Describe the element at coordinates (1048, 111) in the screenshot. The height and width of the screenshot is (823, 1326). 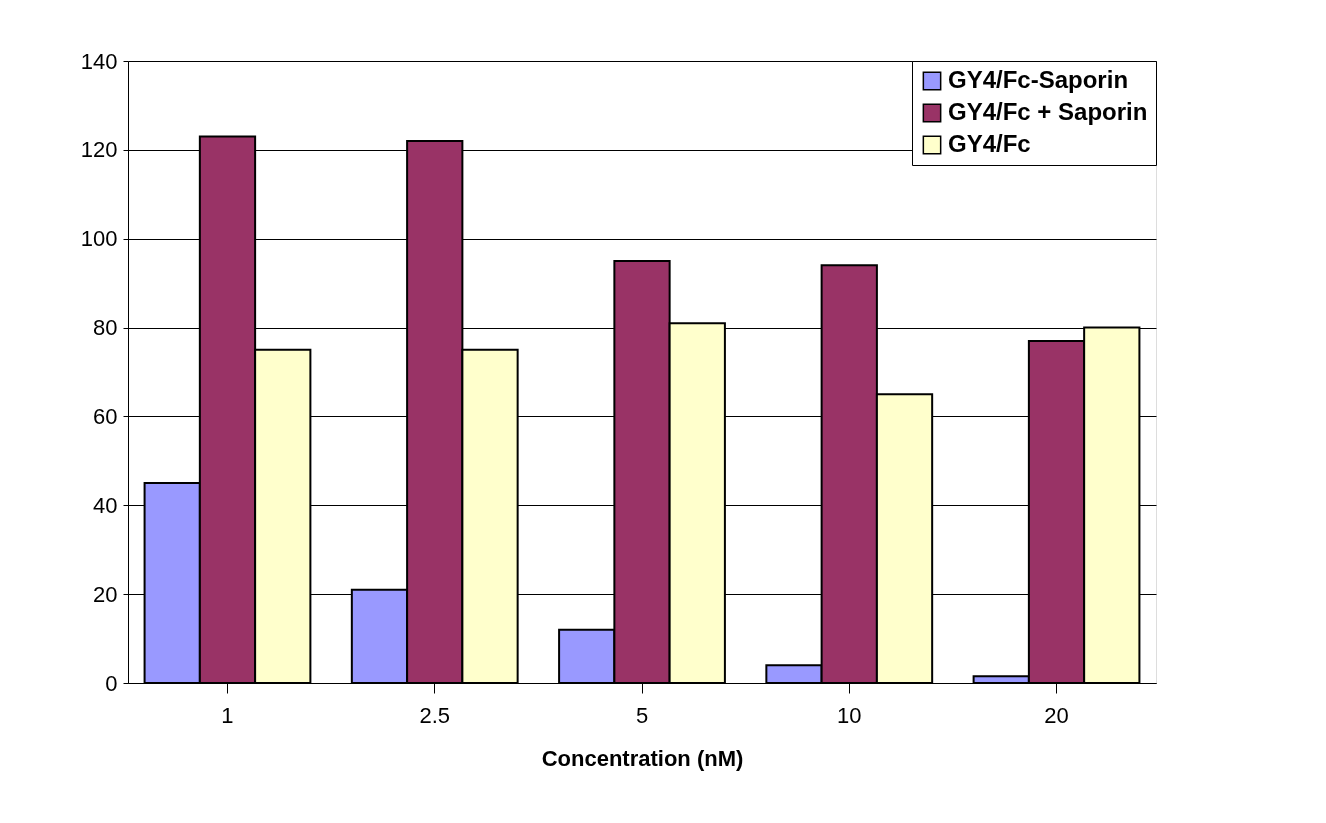
I see `legend-label: GY4/Fc + Saporin` at that location.